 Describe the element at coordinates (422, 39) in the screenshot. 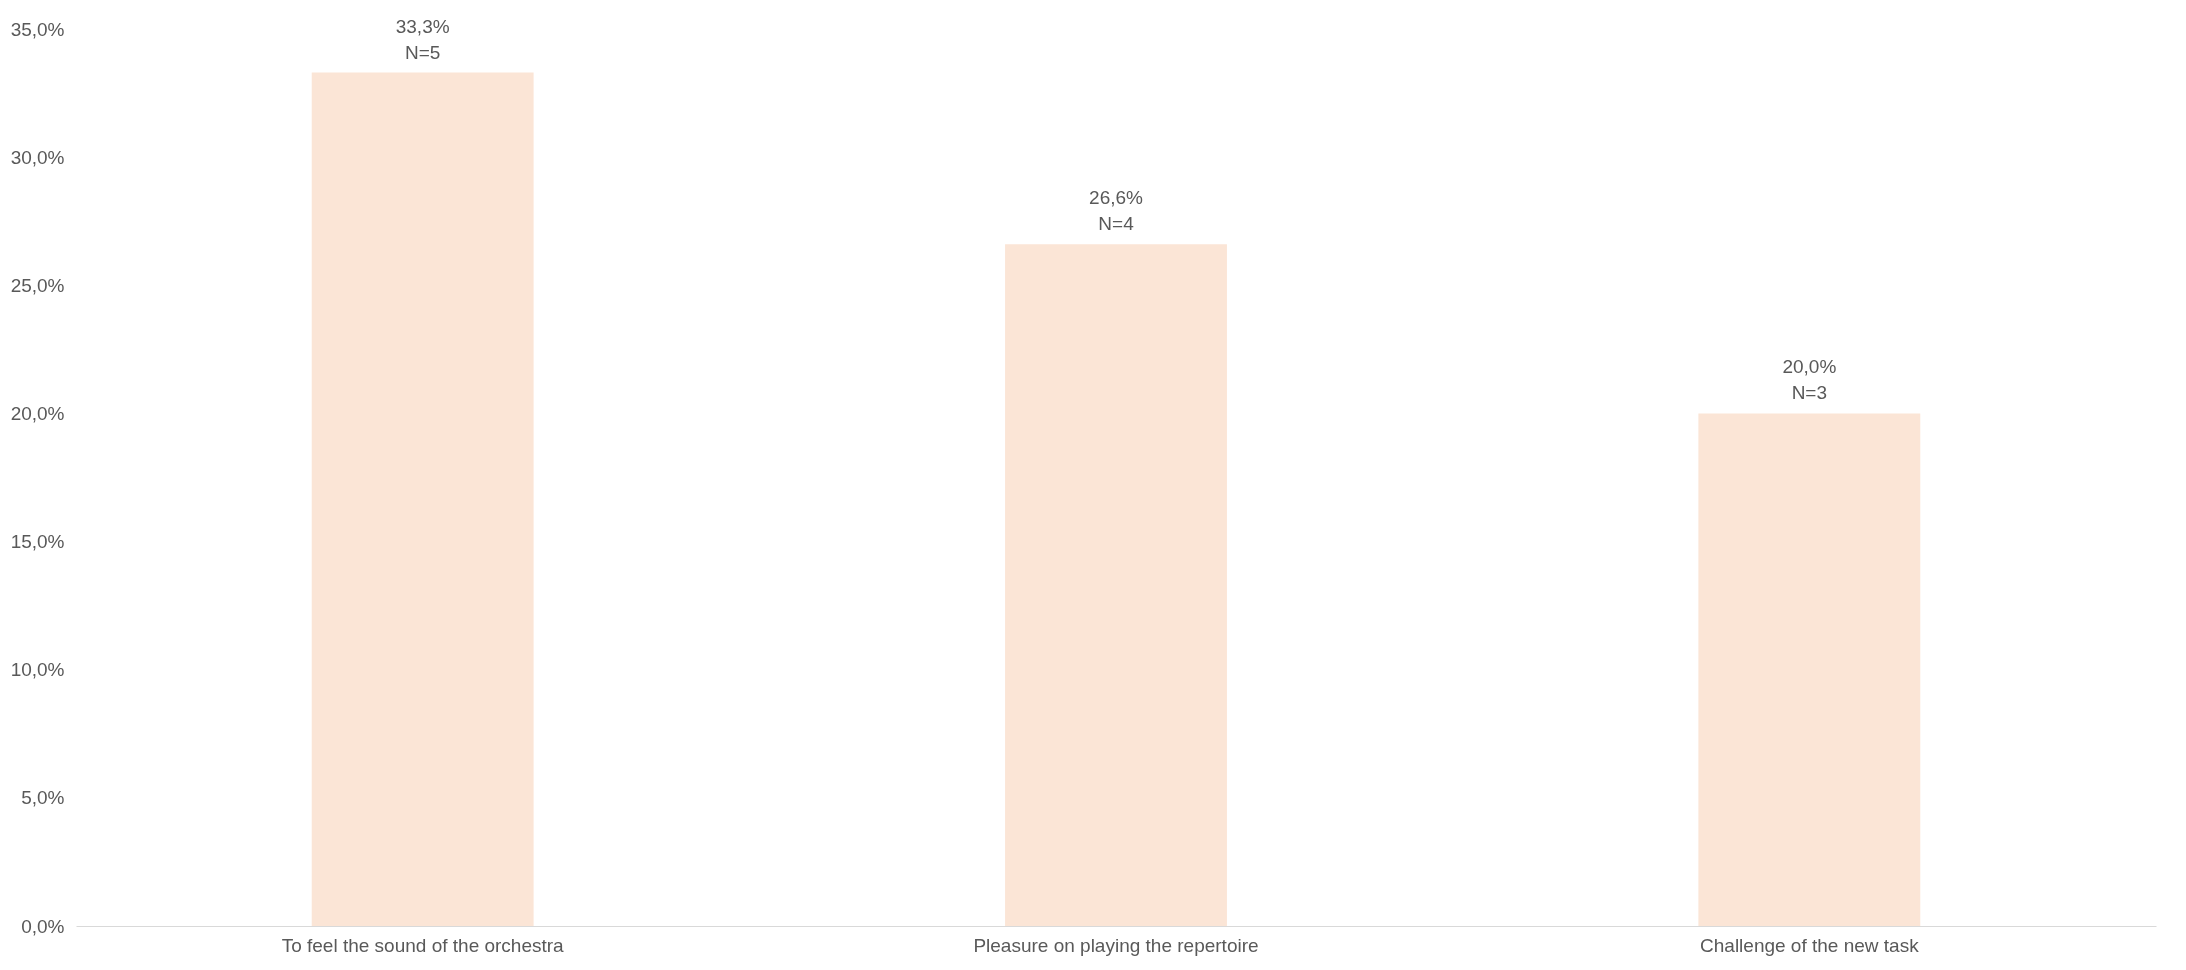

I see `data-label: 33,3% N=5` at that location.